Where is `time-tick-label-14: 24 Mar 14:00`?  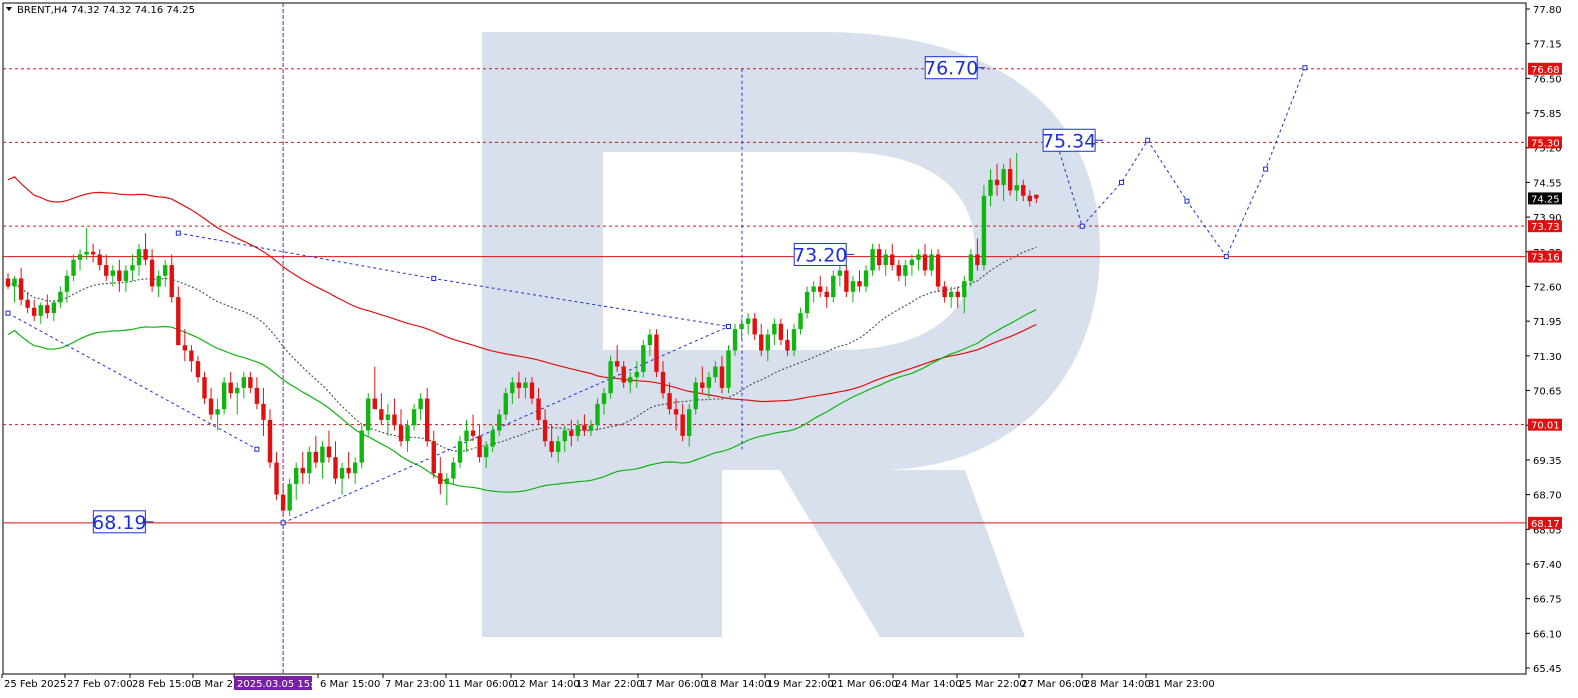 time-tick-label-14: 24 Mar 14:00 is located at coordinates (928, 684).